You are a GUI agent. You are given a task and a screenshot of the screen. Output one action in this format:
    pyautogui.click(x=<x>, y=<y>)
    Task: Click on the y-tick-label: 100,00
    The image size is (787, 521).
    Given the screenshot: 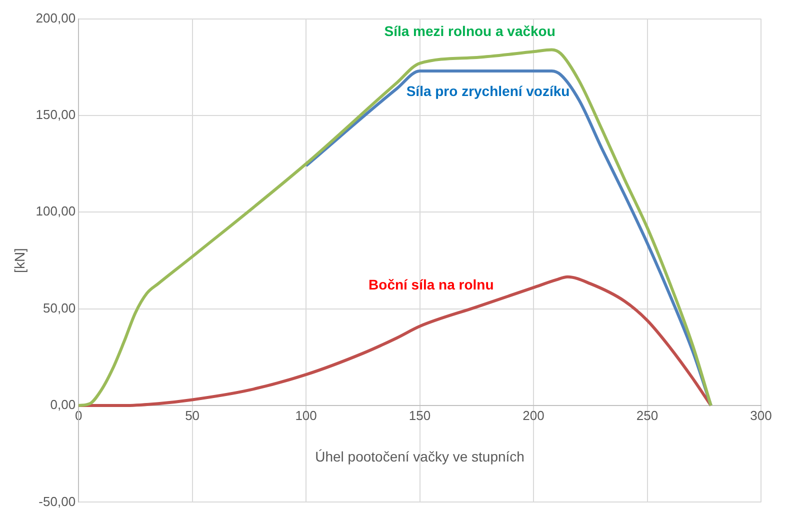 What is the action you would take?
    pyautogui.click(x=56, y=211)
    